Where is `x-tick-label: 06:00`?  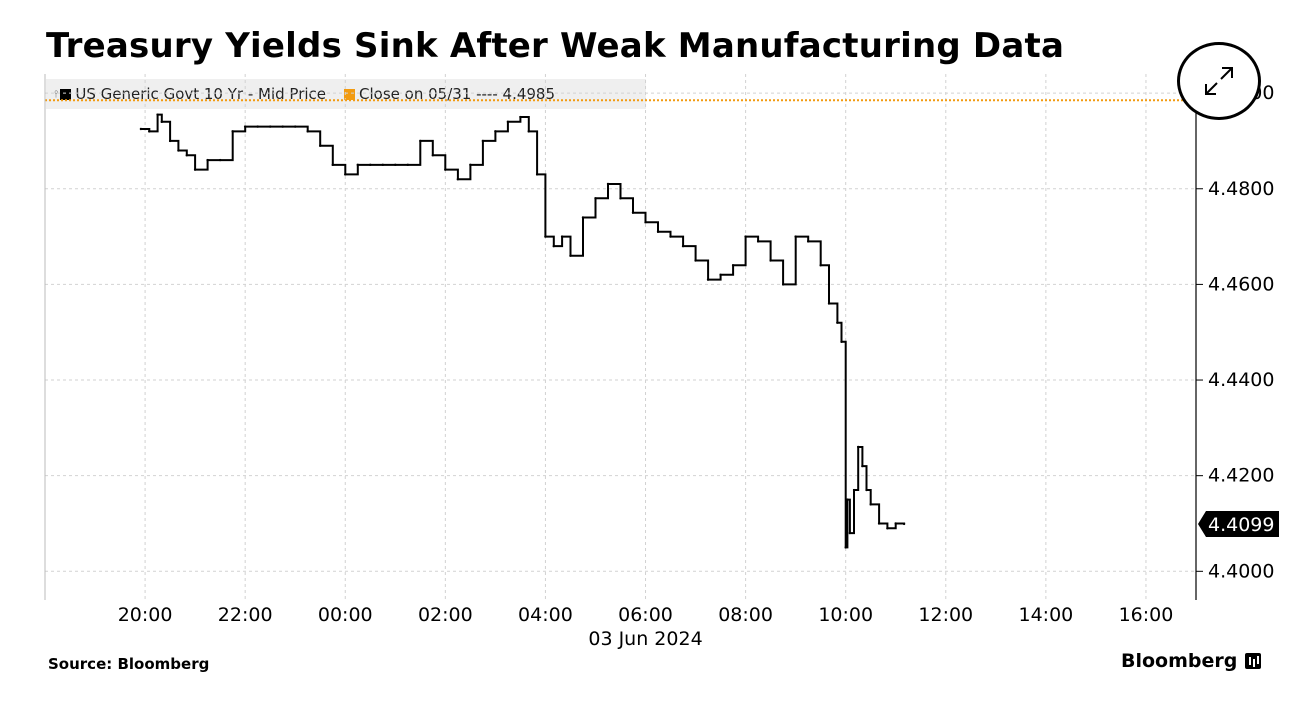 x-tick-label: 06:00 is located at coordinates (645, 615).